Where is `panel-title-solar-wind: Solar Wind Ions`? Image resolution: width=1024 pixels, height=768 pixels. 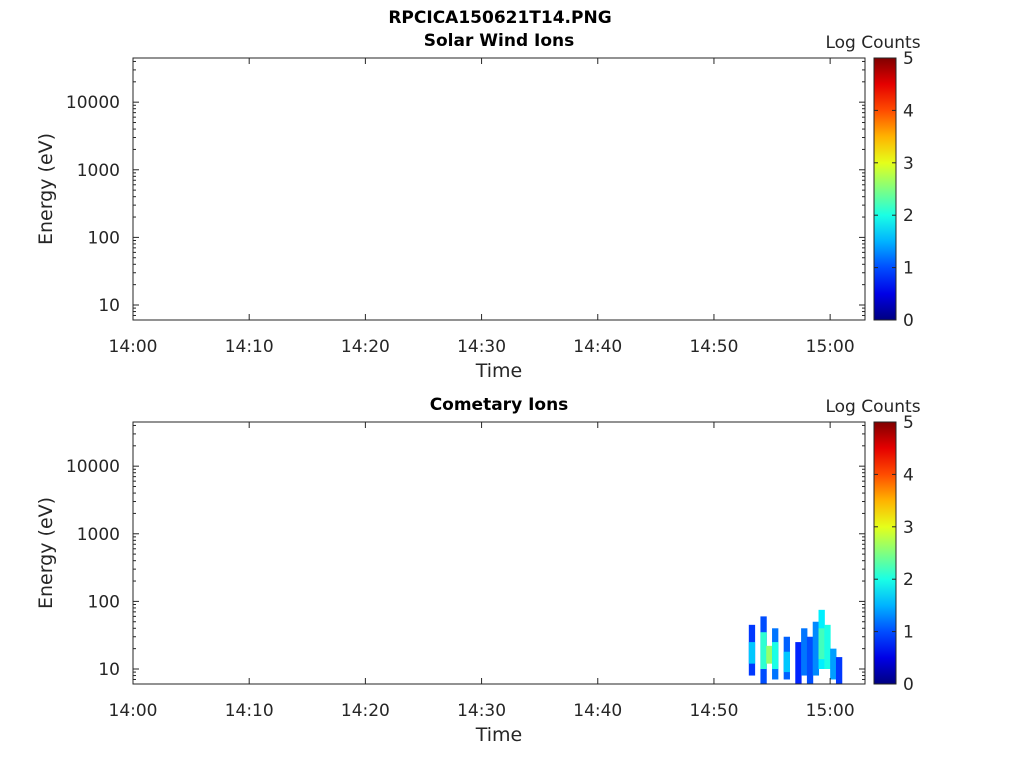
panel-title-solar-wind: Solar Wind Ions is located at coordinates (499, 41).